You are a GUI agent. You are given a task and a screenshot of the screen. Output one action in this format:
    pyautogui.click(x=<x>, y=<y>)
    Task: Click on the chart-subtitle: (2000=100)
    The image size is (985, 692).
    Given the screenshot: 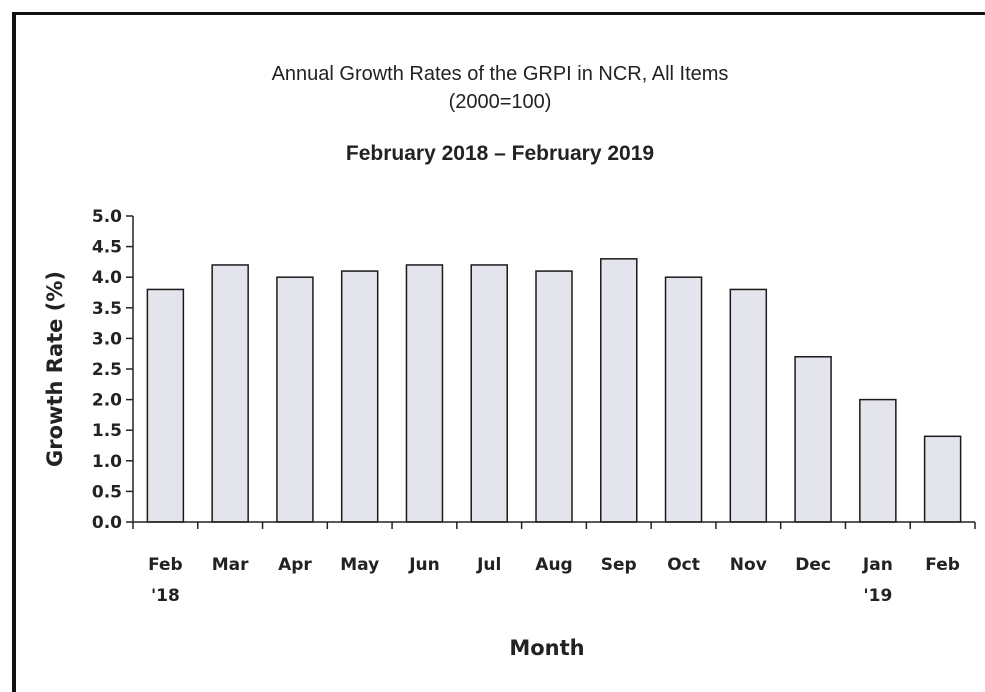 What is the action you would take?
    pyautogui.click(x=500, y=102)
    